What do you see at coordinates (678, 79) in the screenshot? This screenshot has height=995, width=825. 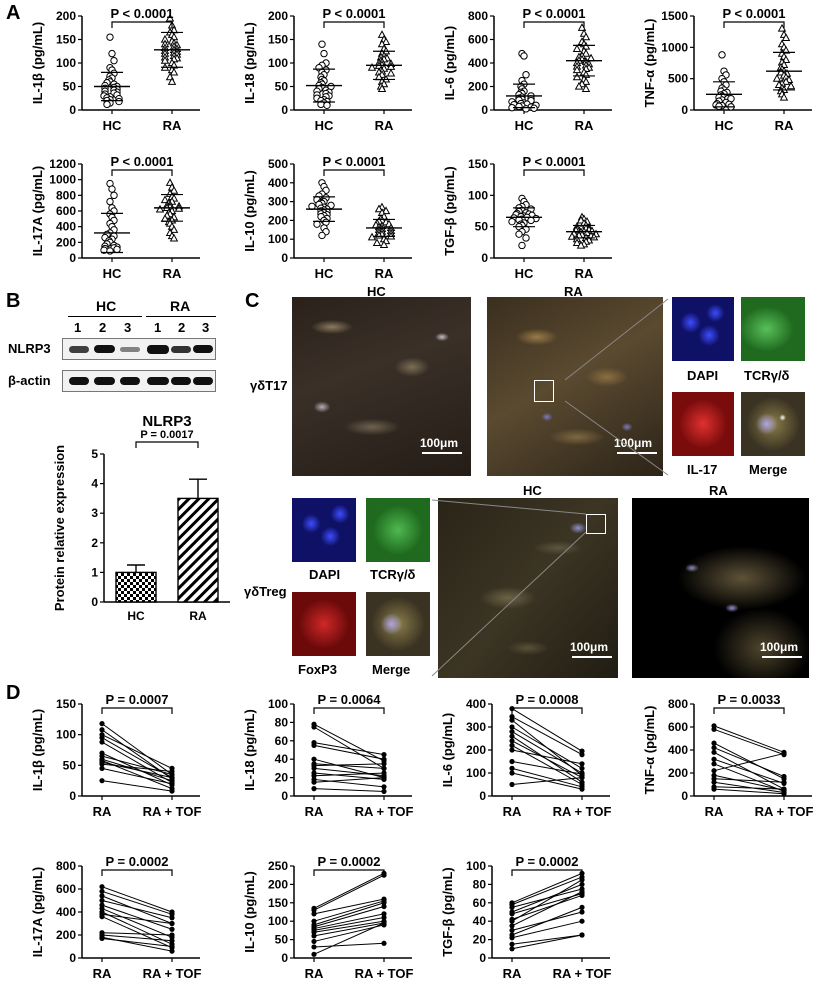 I see `y-tick-label: 500` at bounding box center [678, 79].